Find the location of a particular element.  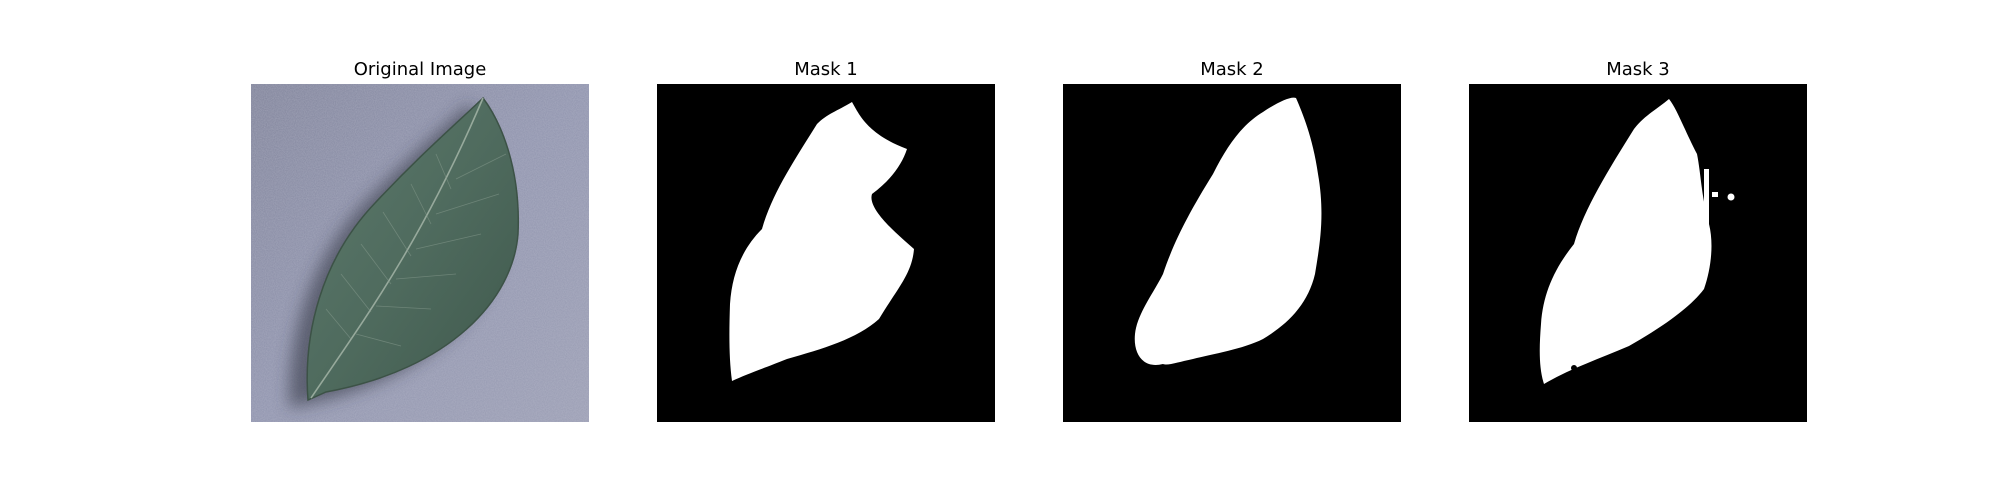

mask-hole is located at coordinates (1574, 368).